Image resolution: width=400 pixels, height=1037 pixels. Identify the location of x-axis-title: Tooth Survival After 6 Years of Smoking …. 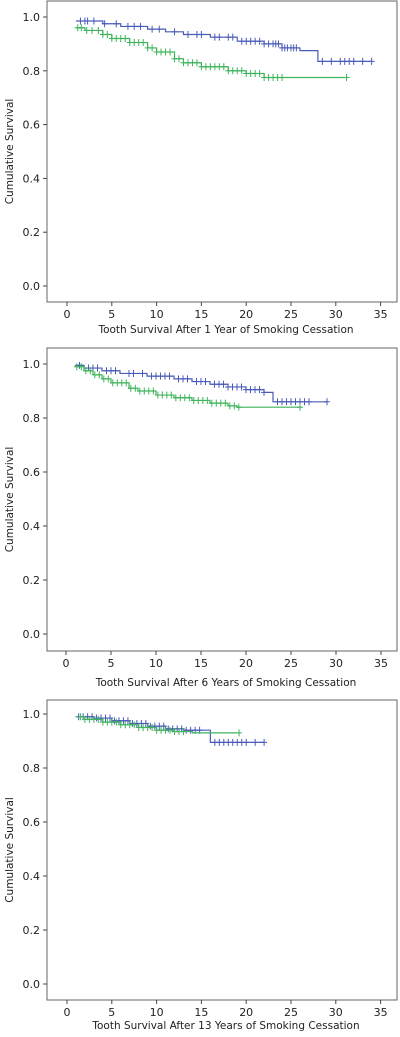
(226, 683).